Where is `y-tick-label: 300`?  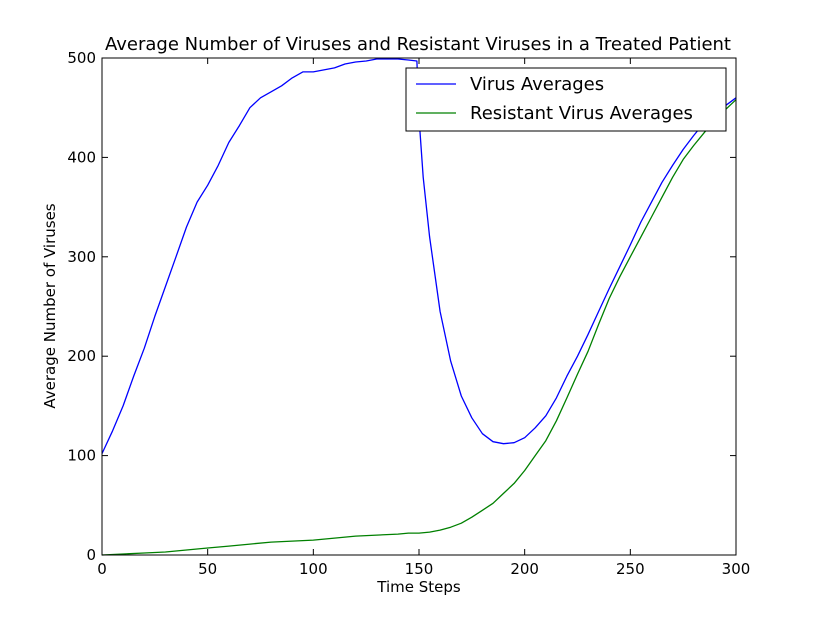
y-tick-label: 300 is located at coordinates (81, 257).